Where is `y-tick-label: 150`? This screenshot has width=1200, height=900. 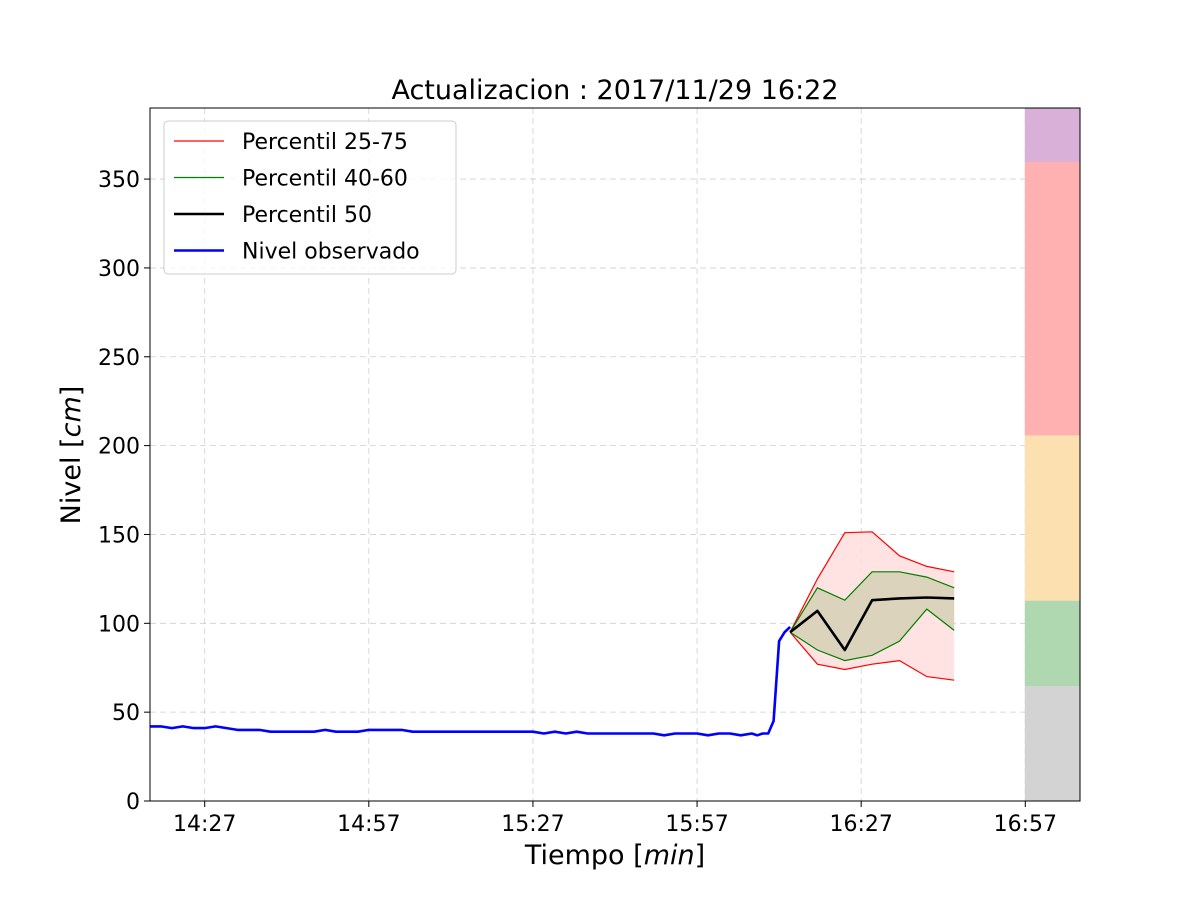
y-tick-label: 150 is located at coordinates (119, 535).